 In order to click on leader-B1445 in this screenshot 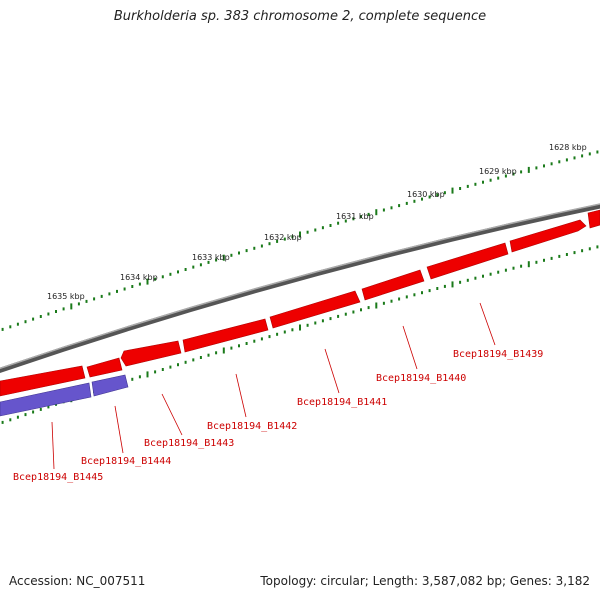, I will do `click(53, 445)`.